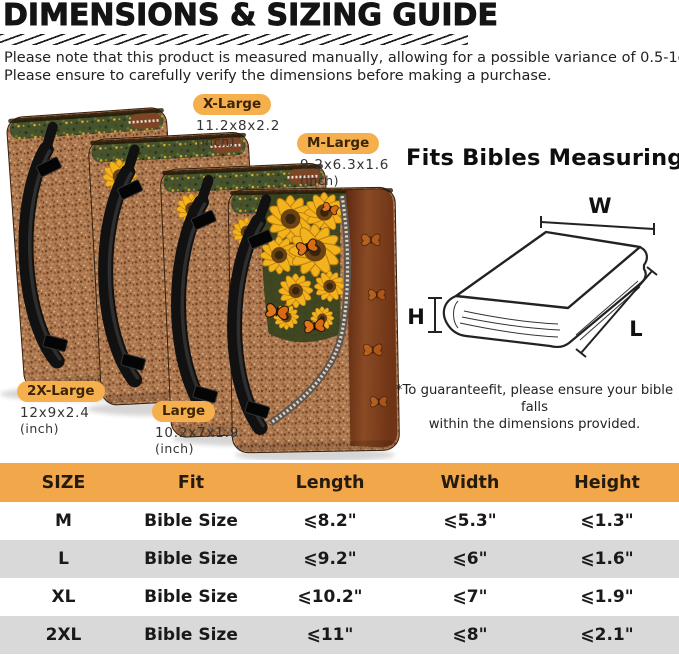 Image resolution: width=679 pixels, height=666 pixels. Describe the element at coordinates (435, 315) in the screenshot. I see `height-measure-line` at that location.